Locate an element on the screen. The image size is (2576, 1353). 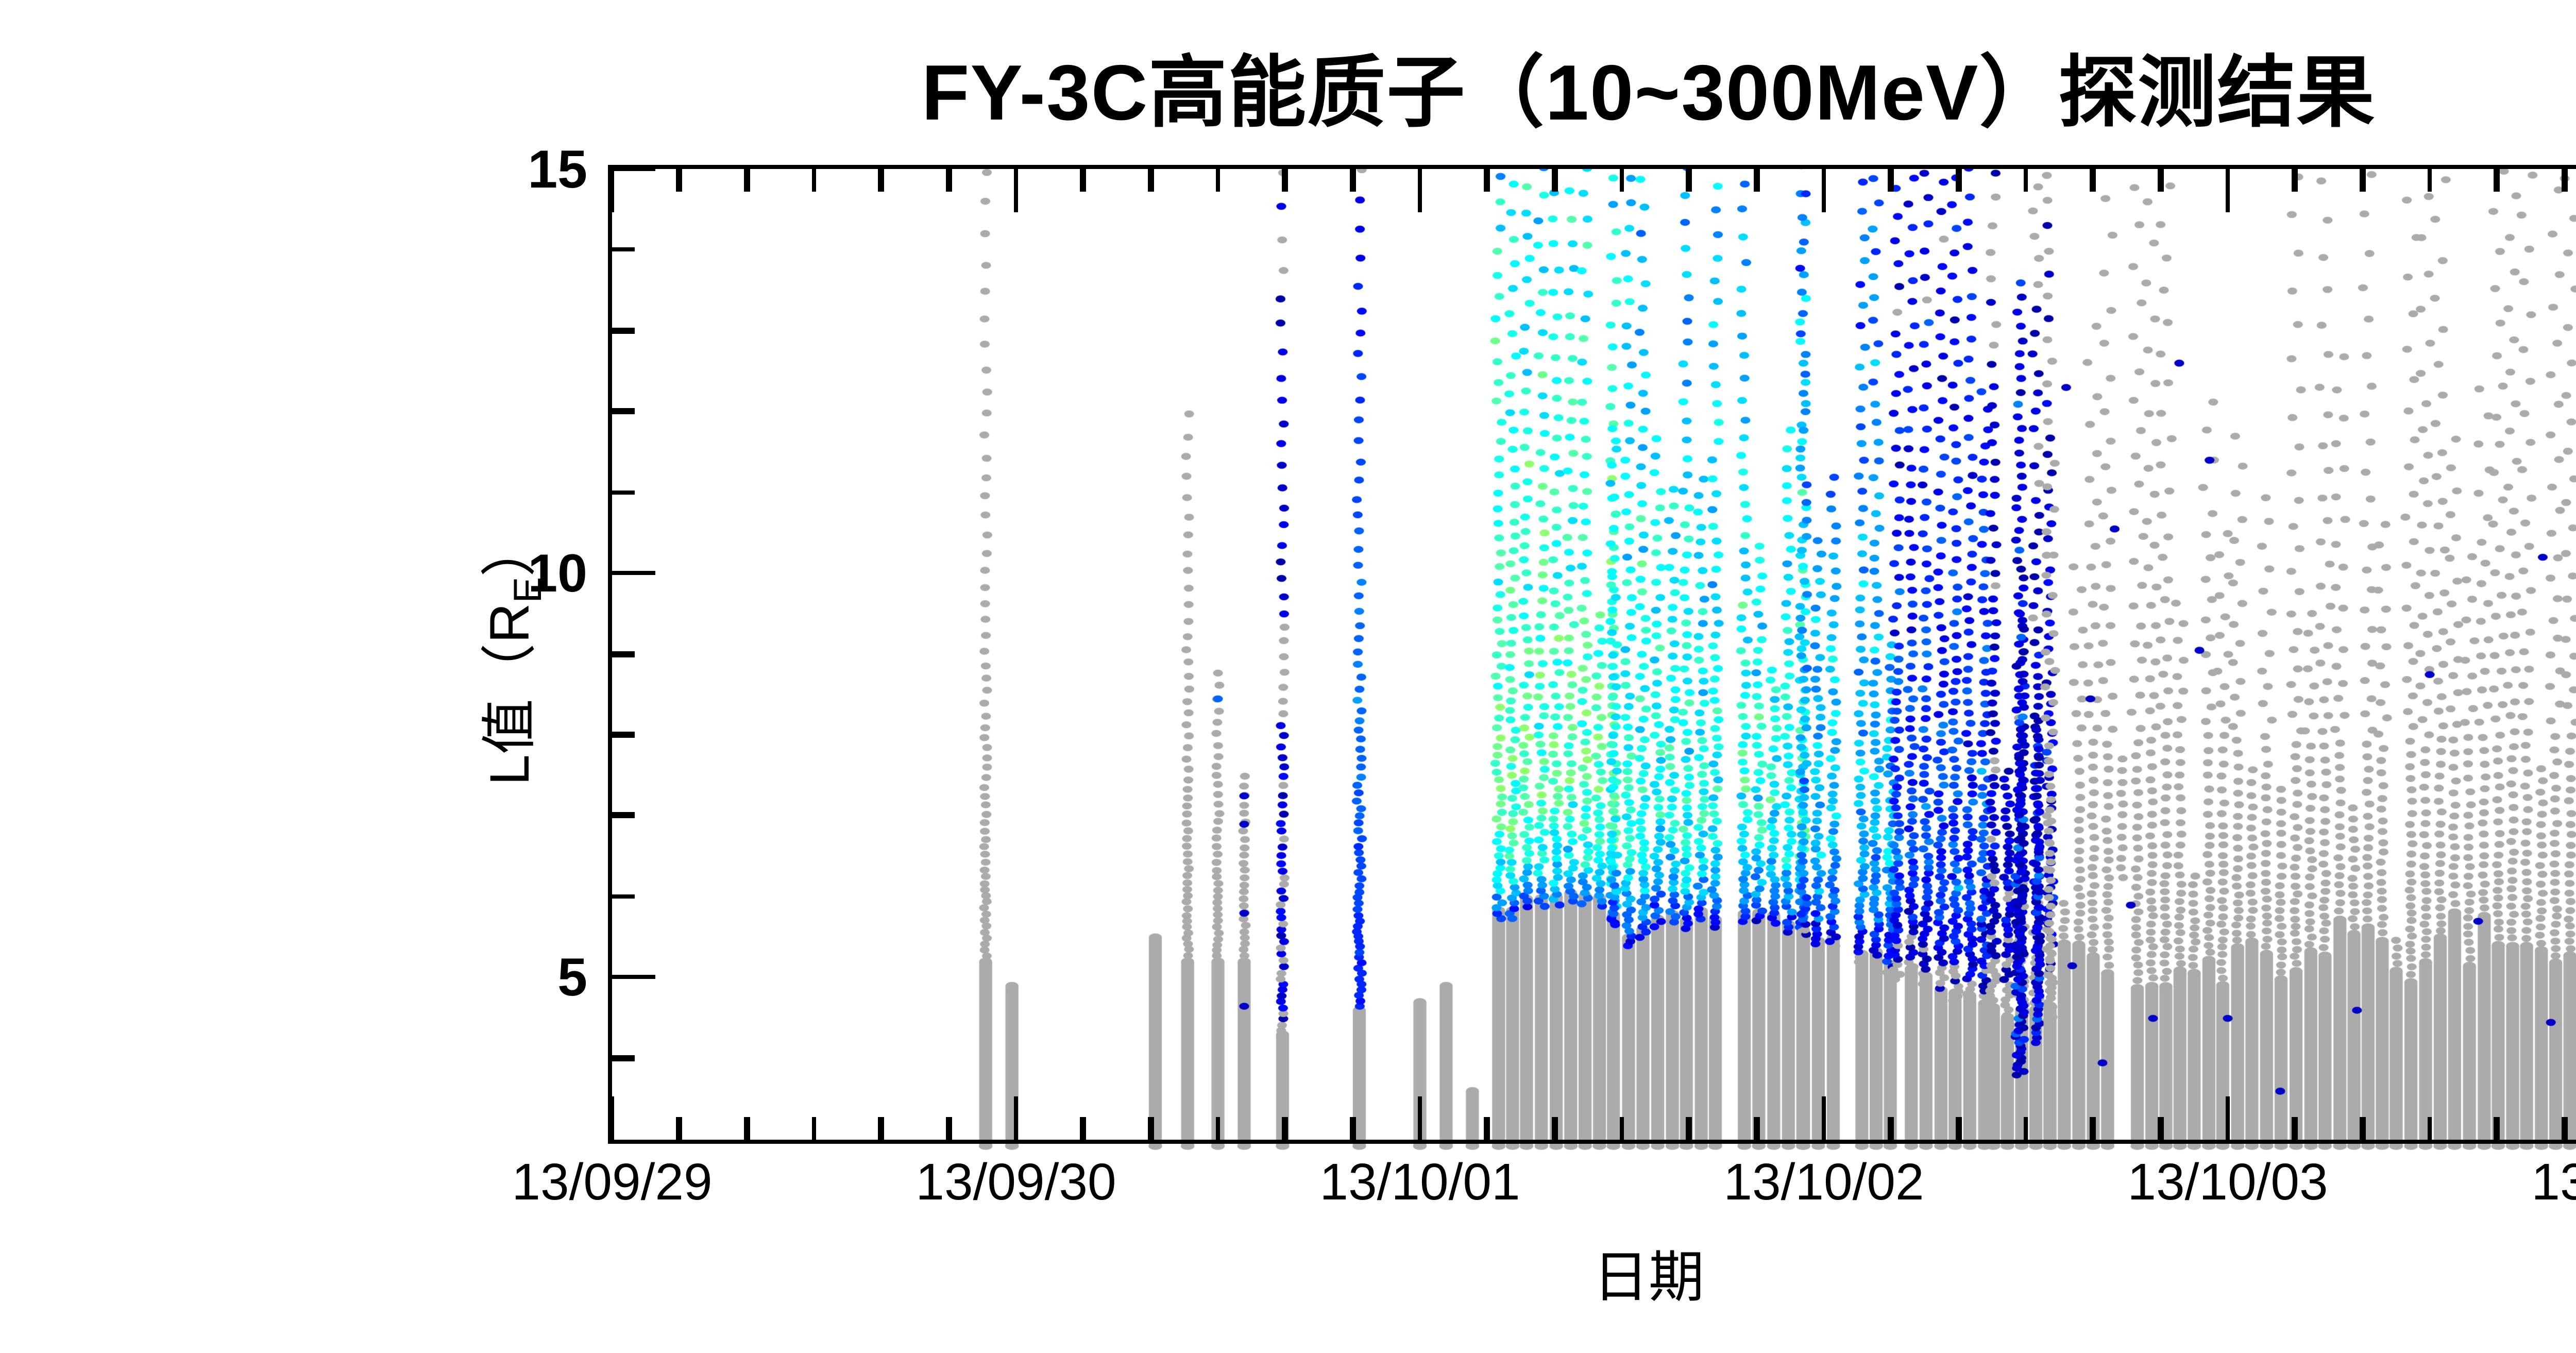
x-tick-label: 13/10/03 is located at coordinates (2227, 1182).